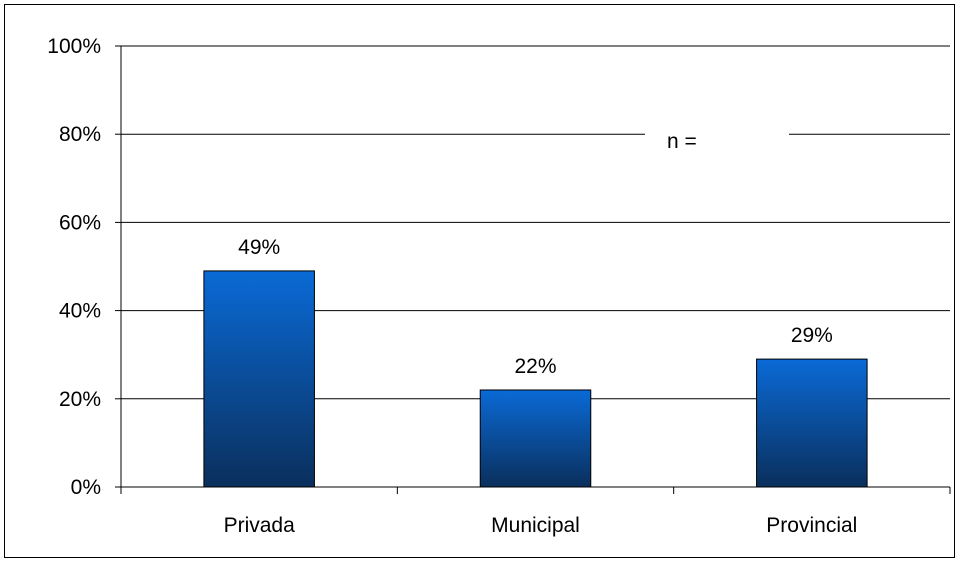  Describe the element at coordinates (535, 366) in the screenshot. I see `data-label: 22%` at that location.